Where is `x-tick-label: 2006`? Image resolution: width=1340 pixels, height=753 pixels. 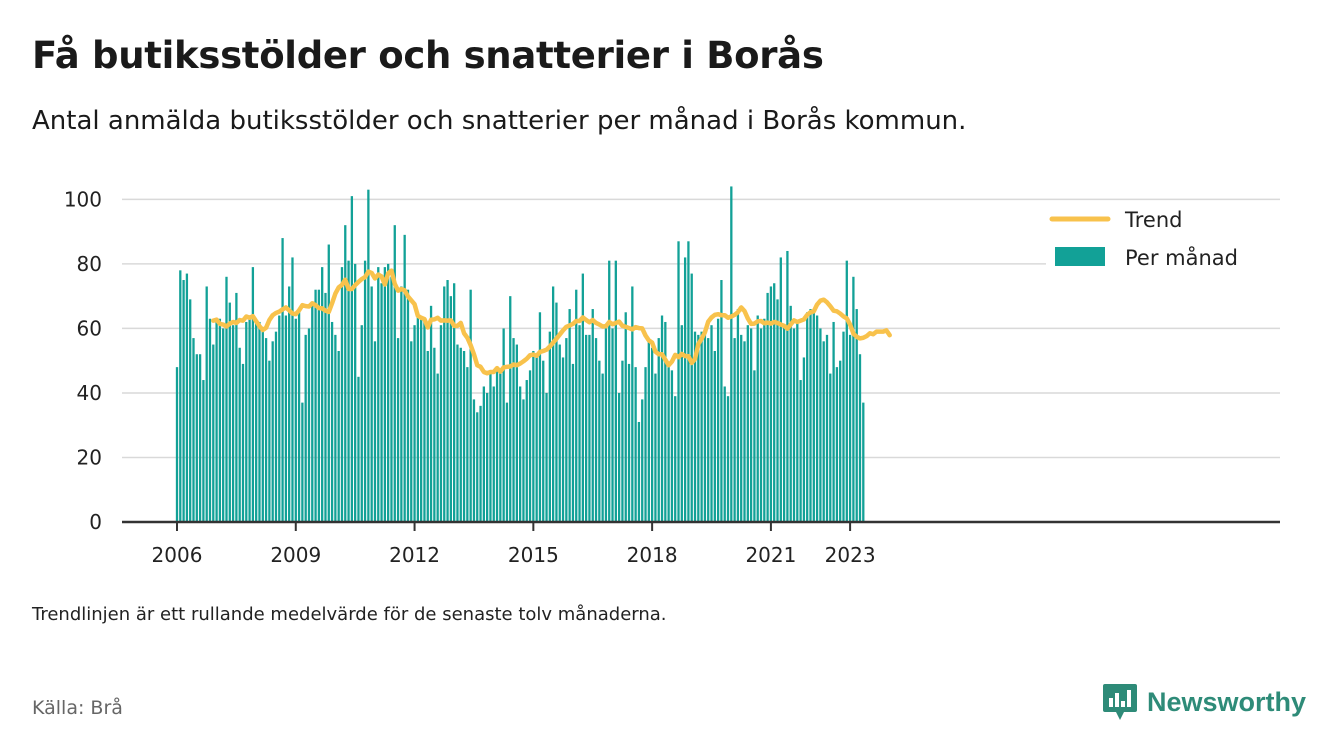 x-tick-label: 2006 is located at coordinates (177, 555).